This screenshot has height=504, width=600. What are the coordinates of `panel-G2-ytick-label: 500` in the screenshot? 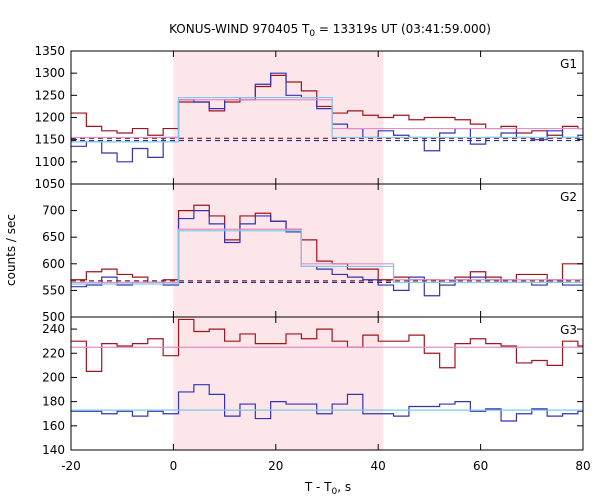 It's located at (53, 317).